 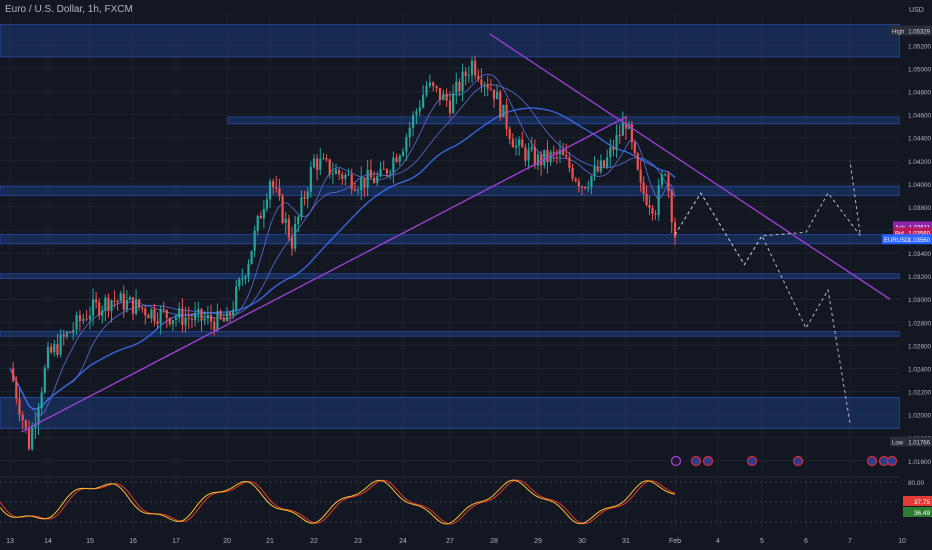 What do you see at coordinates (403, 541) in the screenshot?
I see `time-tick-label: 24` at bounding box center [403, 541].